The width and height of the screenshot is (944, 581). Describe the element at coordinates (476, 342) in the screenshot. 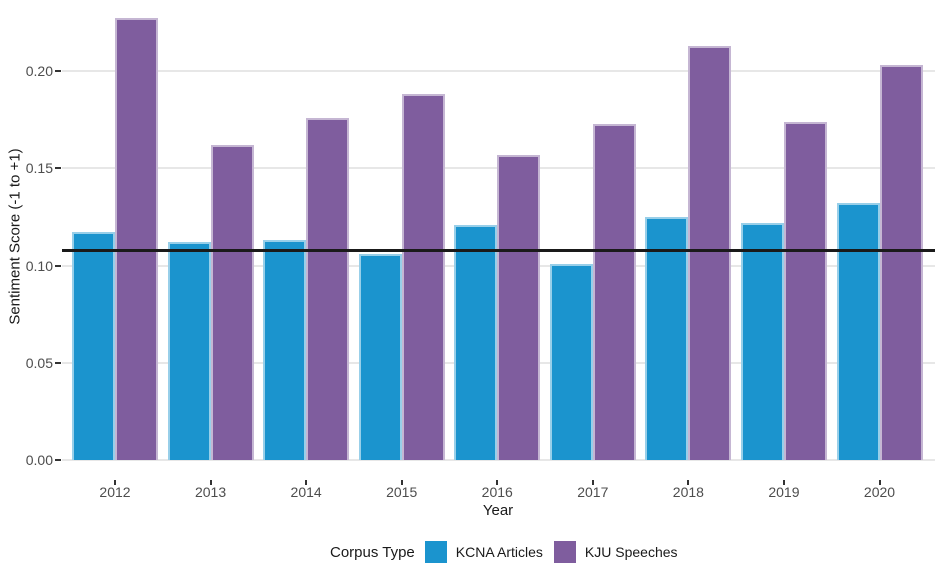

I see `bar-2016-kcna-articles` at that location.